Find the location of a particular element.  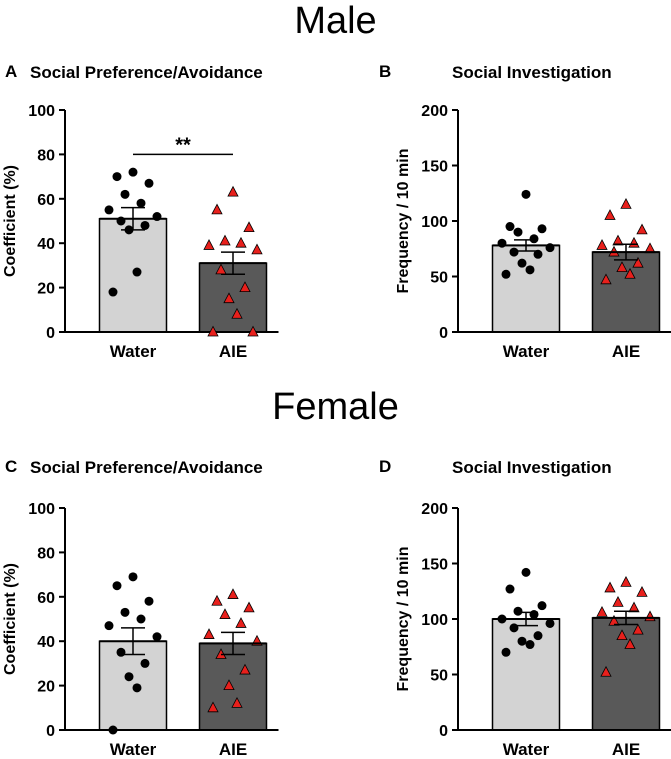

panel-letter-a: A is located at coordinates (11, 71).